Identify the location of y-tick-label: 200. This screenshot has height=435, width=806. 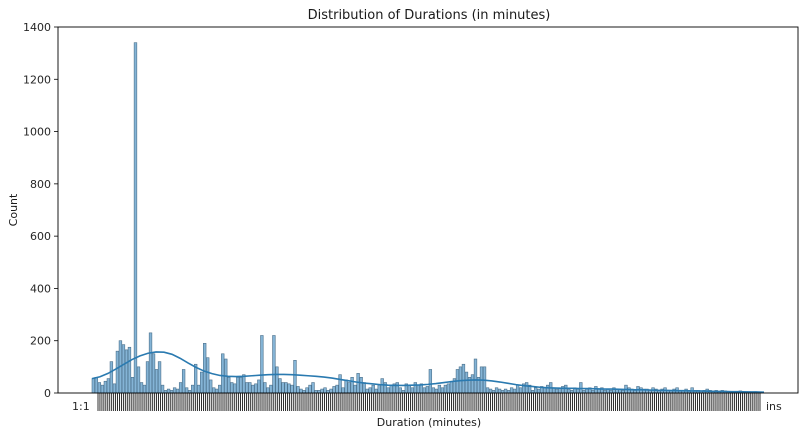
(40, 341).